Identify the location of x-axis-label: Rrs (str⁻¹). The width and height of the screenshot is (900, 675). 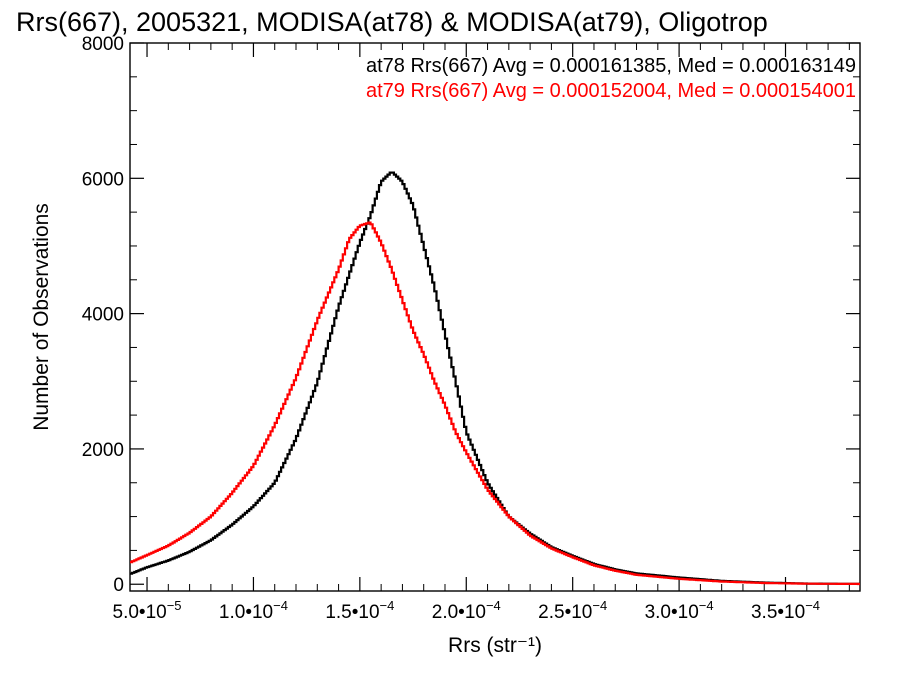
(495, 645).